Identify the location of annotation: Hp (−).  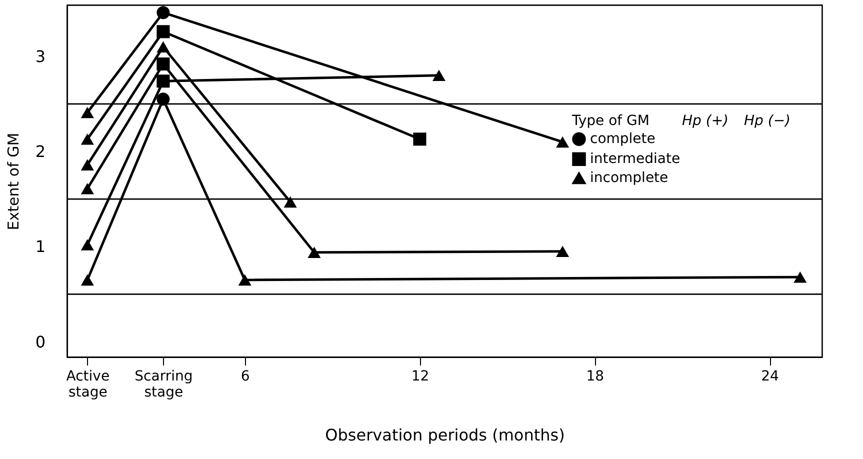
(767, 121).